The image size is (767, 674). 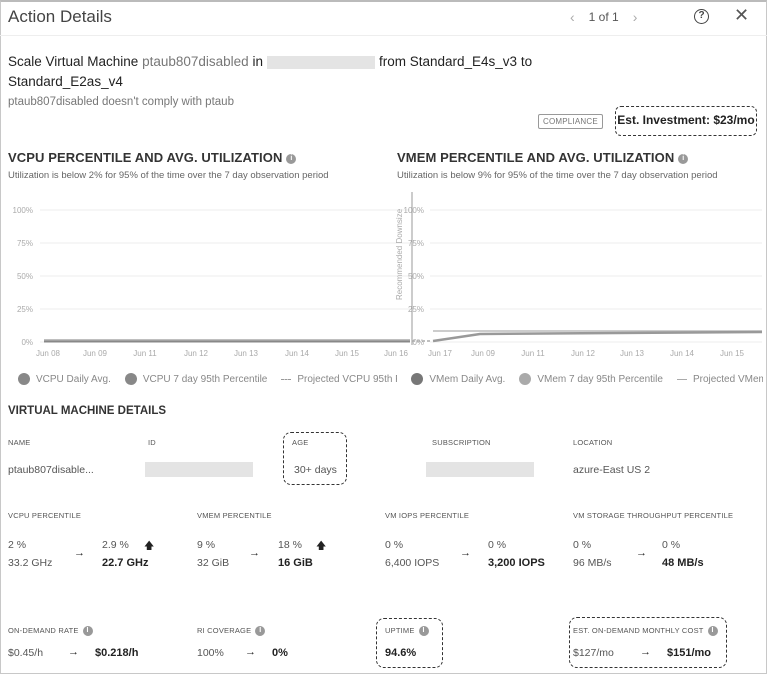 What do you see at coordinates (689, 653) in the screenshot?
I see `cost-to: $151/mo` at bounding box center [689, 653].